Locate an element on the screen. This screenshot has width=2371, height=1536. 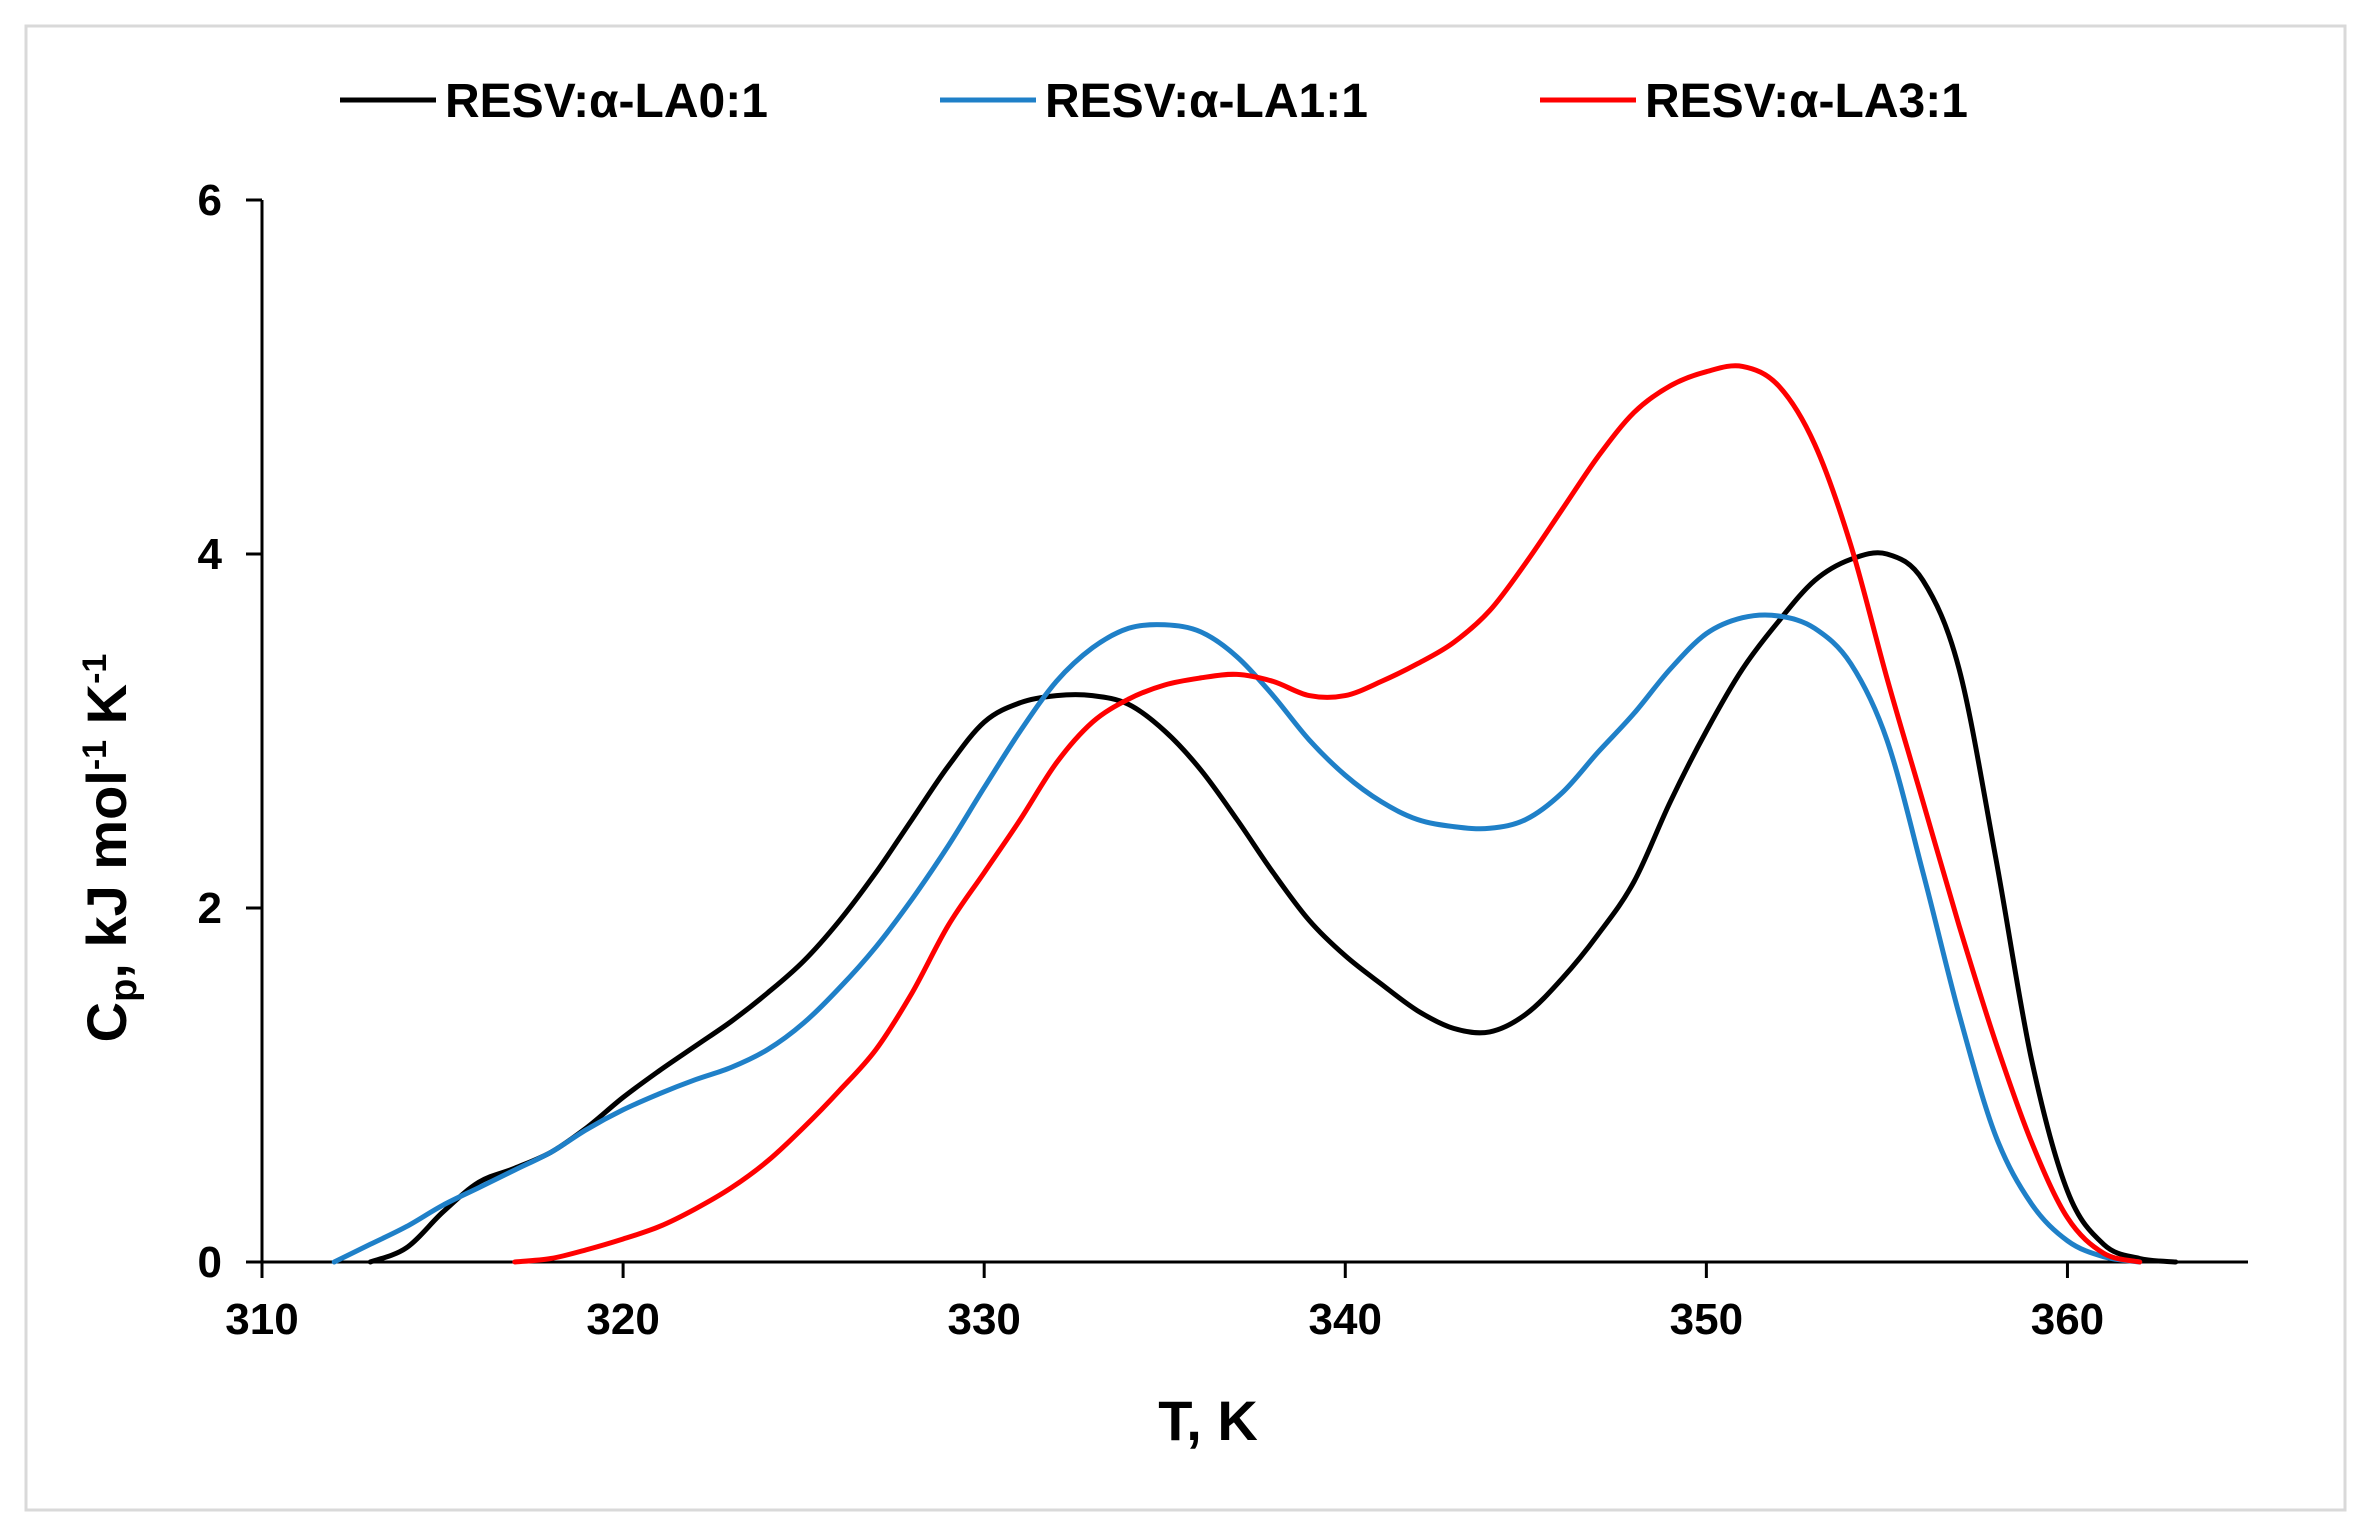
y-axis-title: Cp, kJ mol-1 K-1 is located at coordinates (110, 848).